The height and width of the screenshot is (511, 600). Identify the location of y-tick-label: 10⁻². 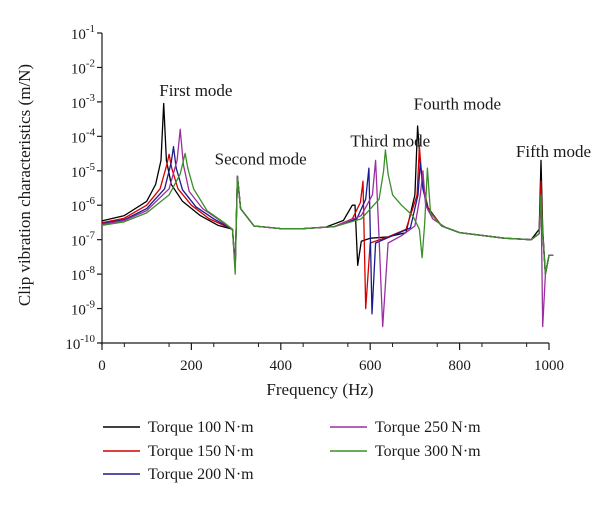
(83, 67).